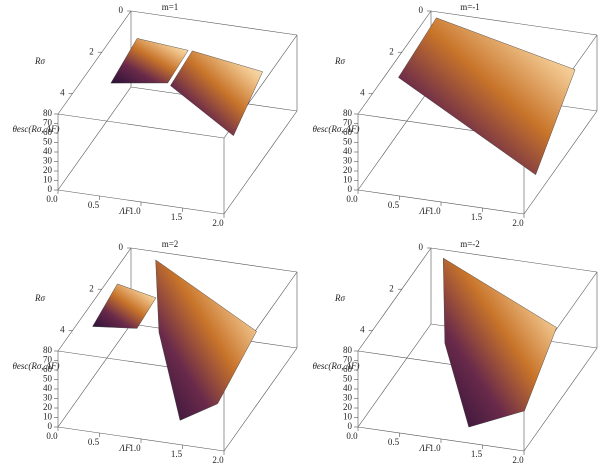 The height and width of the screenshot is (473, 600). I want to click on panel-title: m=2, so click(170, 244).